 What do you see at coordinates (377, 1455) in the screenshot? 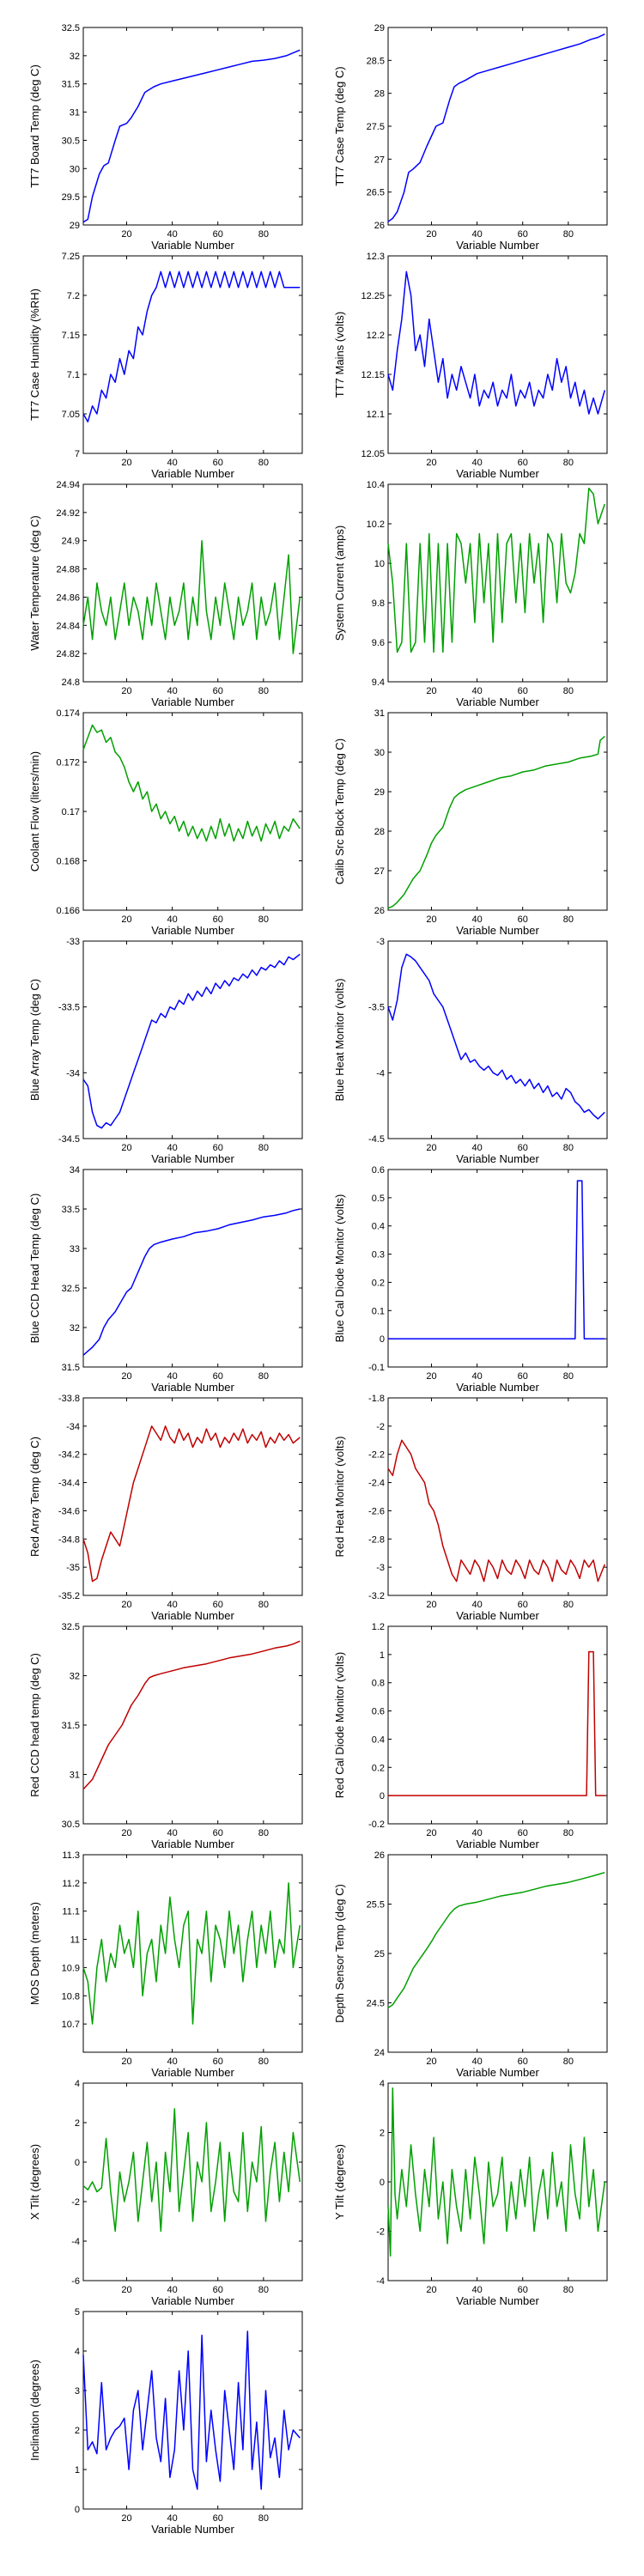
I see `y-tick-label: -2.2` at bounding box center [377, 1455].